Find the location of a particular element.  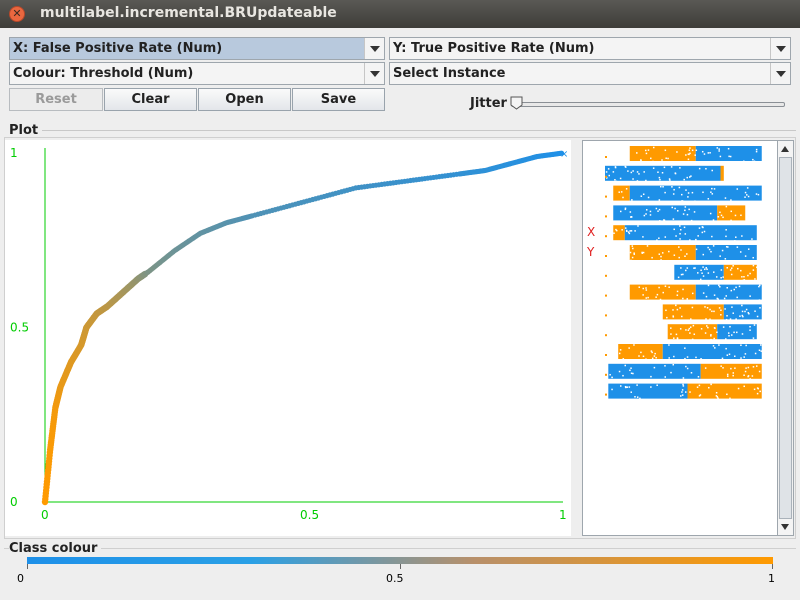

jitter-slider-track is located at coordinates (648, 104).